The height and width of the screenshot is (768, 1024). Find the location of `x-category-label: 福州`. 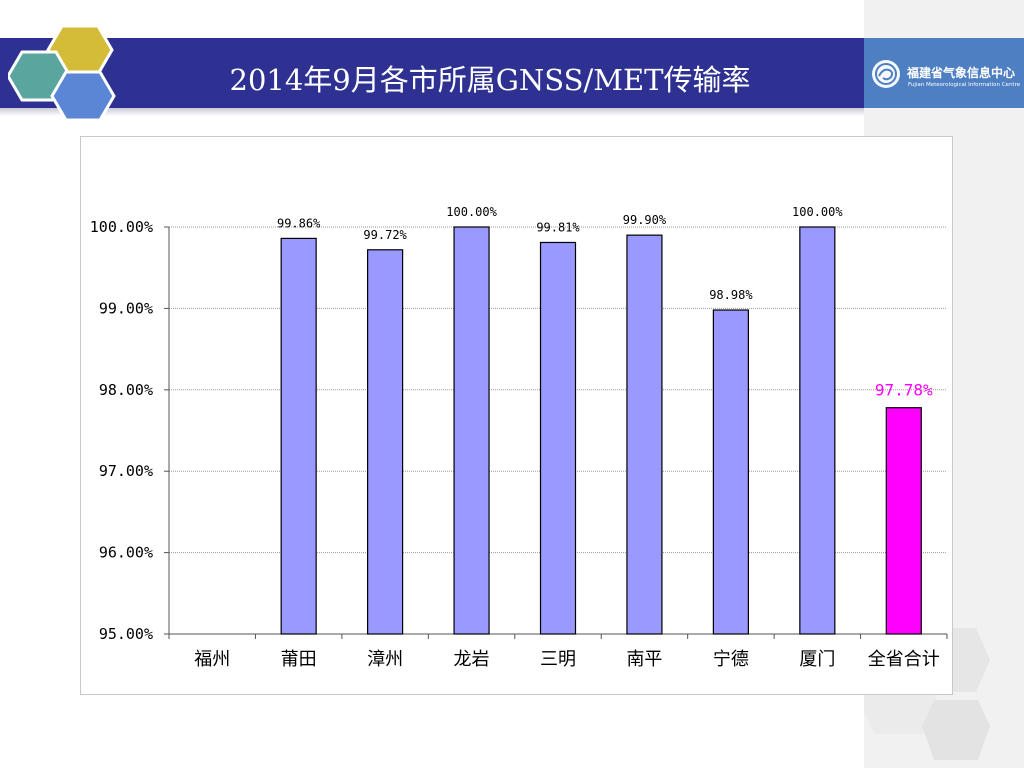

x-category-label: 福州 is located at coordinates (212, 659).